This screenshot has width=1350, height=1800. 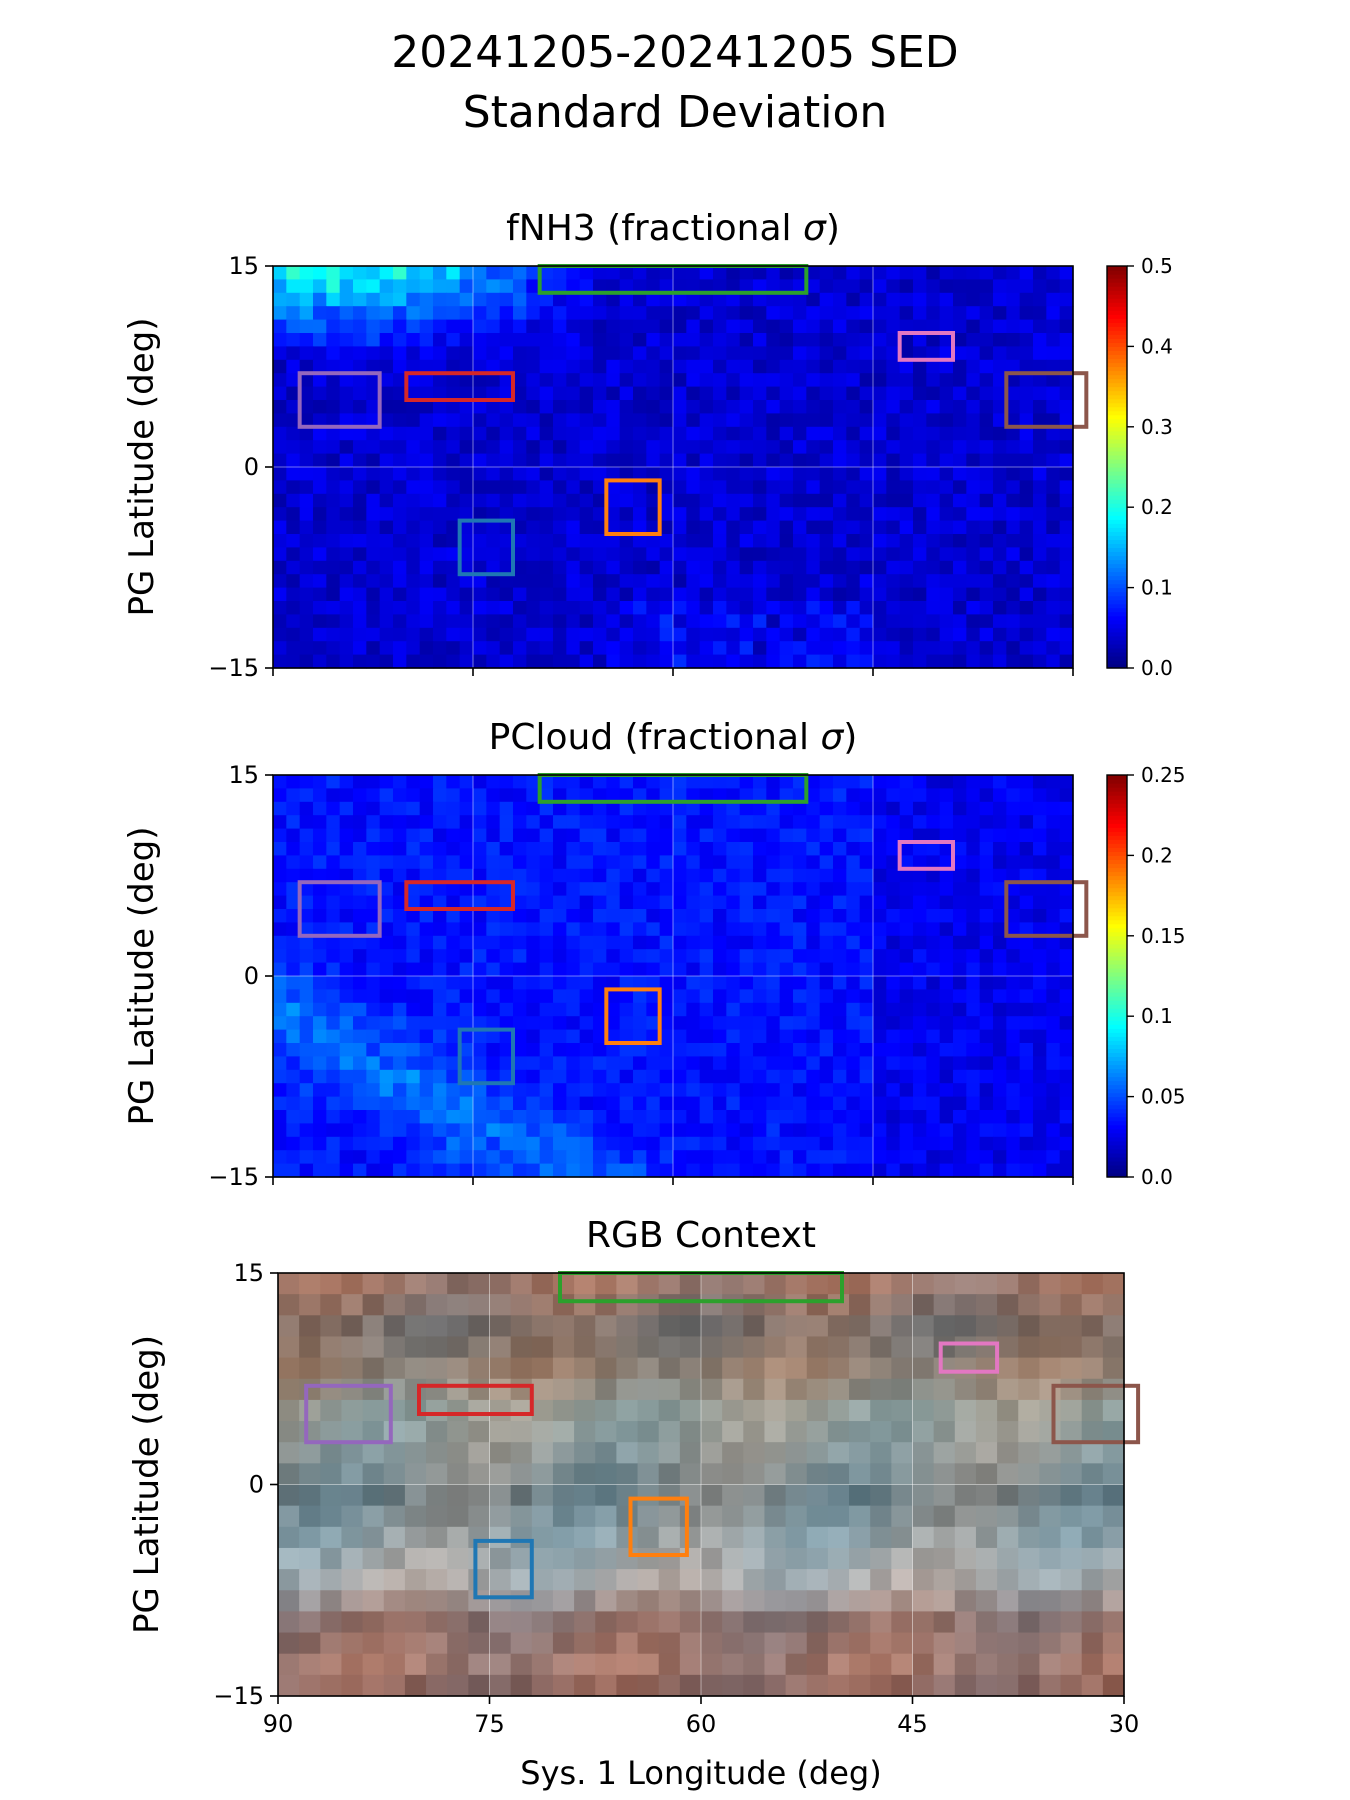 I want to click on y-tick-label: −15, so click(x=238, y=1696).